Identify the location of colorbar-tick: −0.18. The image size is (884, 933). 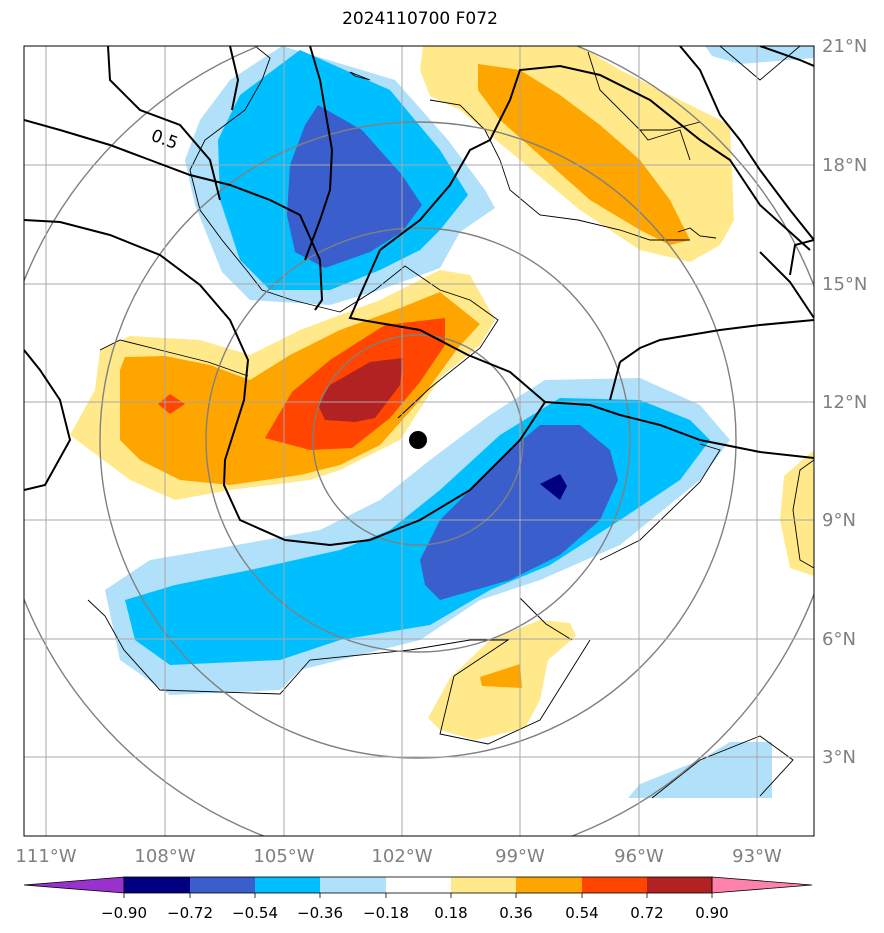
(386, 913).